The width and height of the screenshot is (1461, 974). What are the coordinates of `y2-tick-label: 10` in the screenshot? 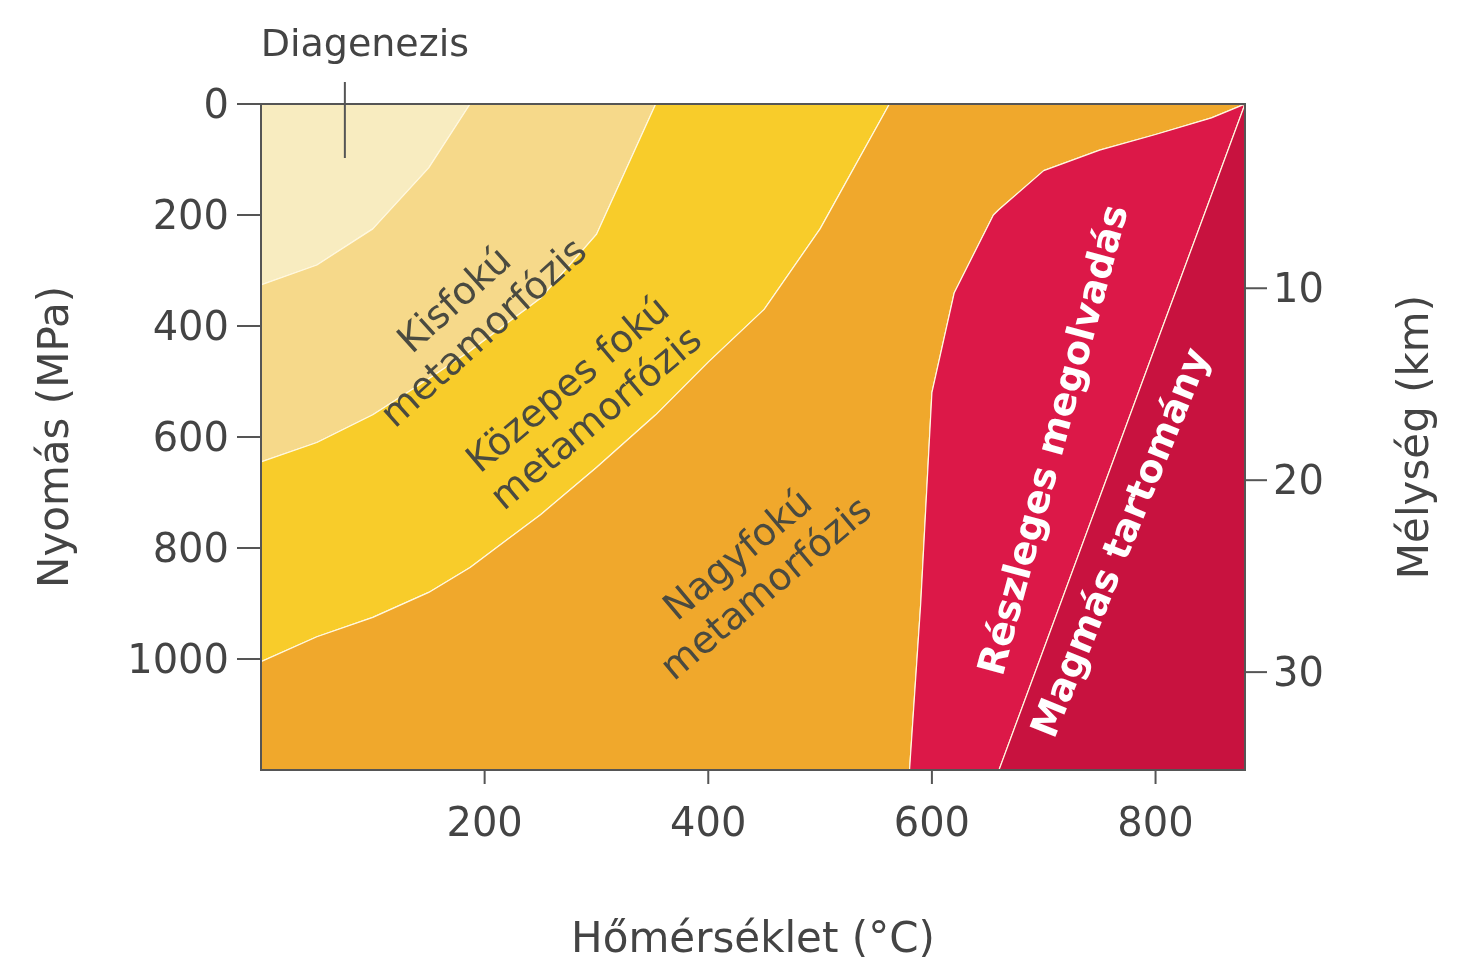 It's located at (1298, 288).